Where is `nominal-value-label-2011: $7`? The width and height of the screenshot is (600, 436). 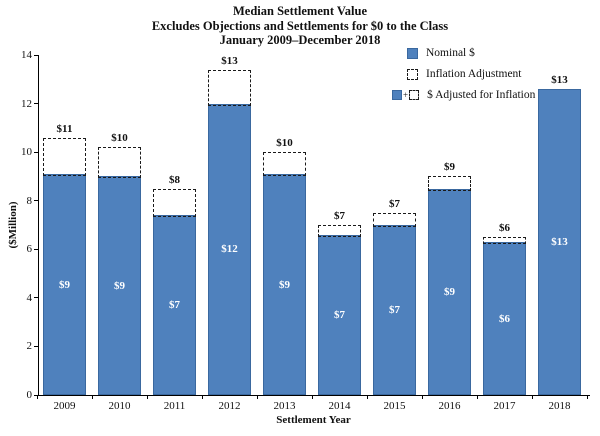 nominal-value-label-2011: $7 is located at coordinates (174, 305).